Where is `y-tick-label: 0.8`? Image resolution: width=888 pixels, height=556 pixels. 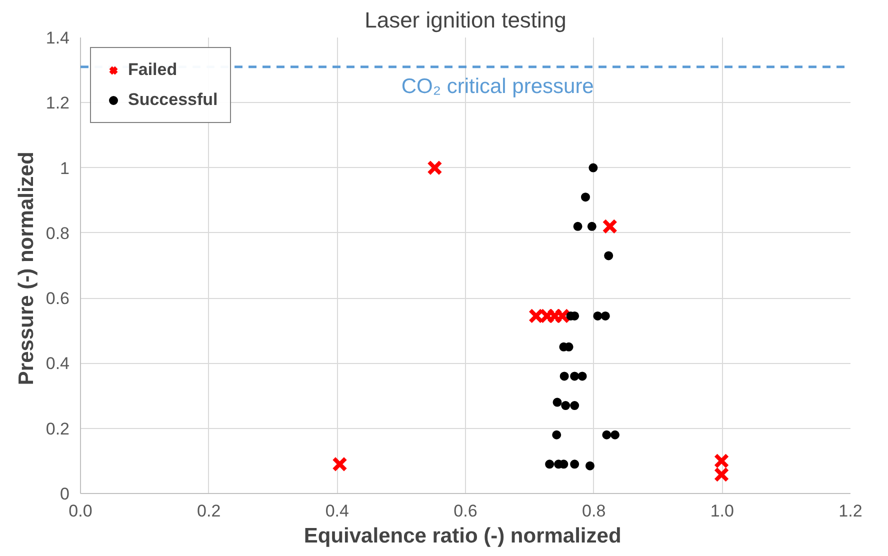 y-tick-label: 0.8 is located at coordinates (58, 233).